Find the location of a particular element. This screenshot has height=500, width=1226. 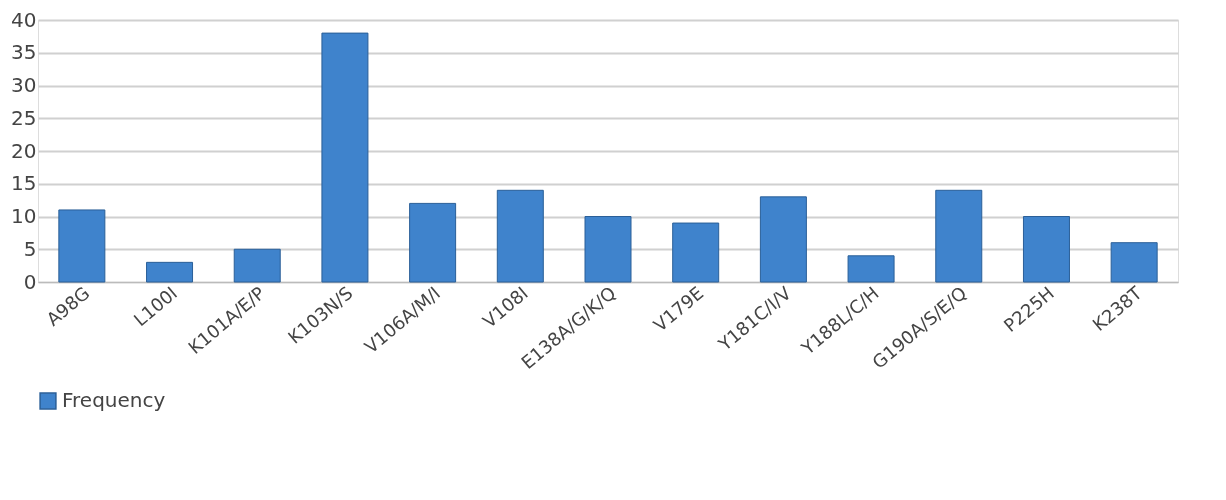

y-tick-label: 15 is located at coordinates (24, 183).